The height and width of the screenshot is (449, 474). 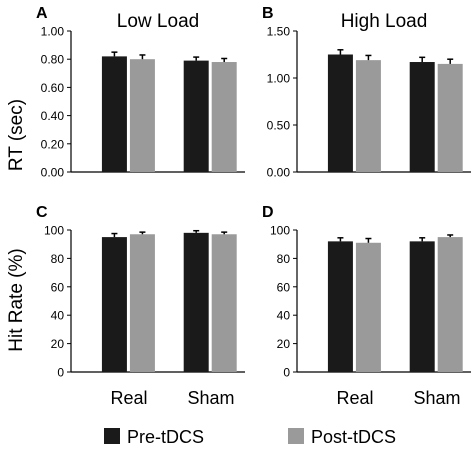 What do you see at coordinates (268, 212) in the screenshot?
I see `panel-letter-d: D` at bounding box center [268, 212].